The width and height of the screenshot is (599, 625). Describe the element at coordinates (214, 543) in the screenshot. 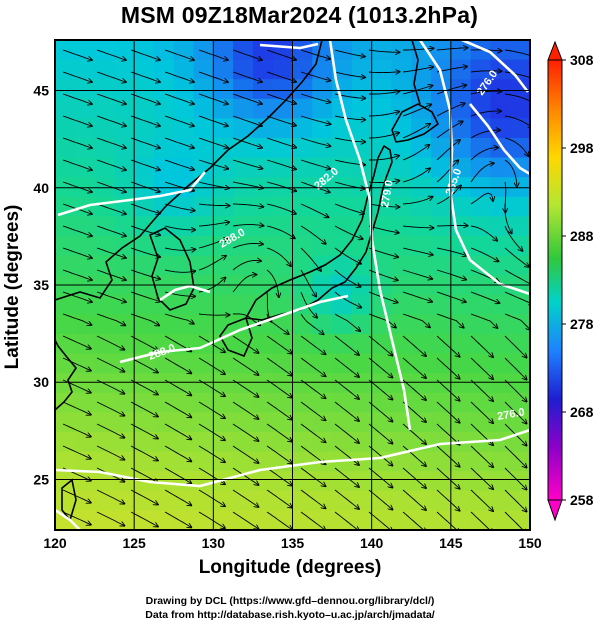

I see `x-tick-label: 130` at that location.